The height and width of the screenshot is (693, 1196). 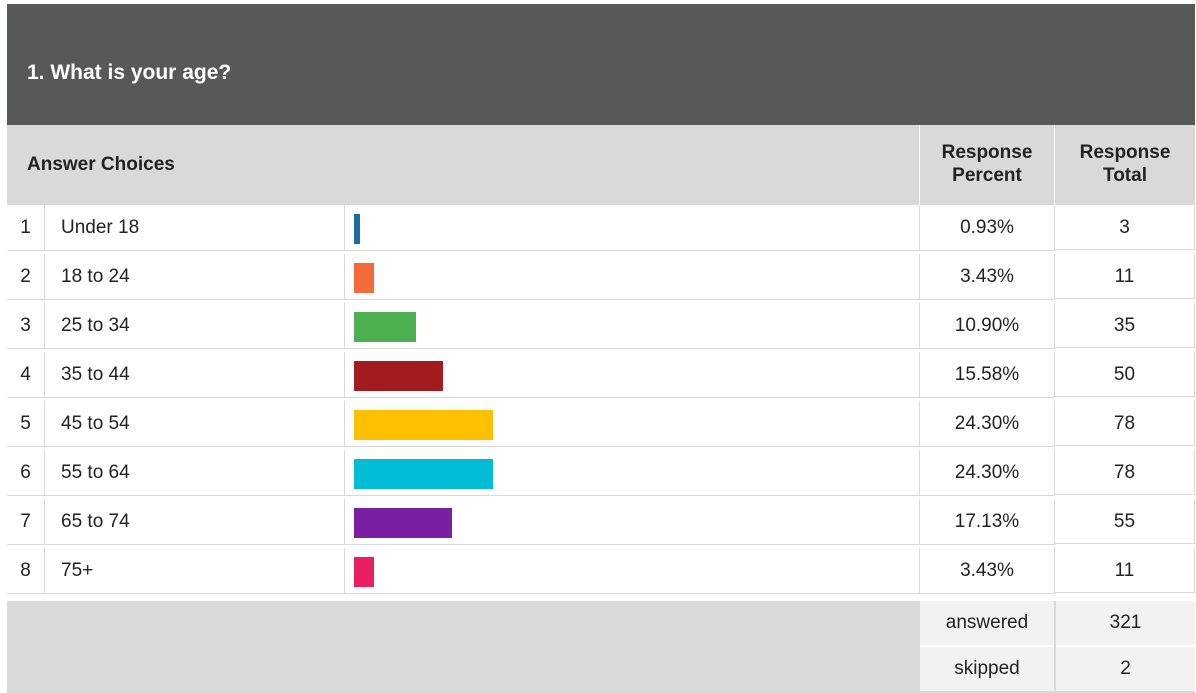 I want to click on row-label-cell: 65 to 74, so click(x=195, y=522).